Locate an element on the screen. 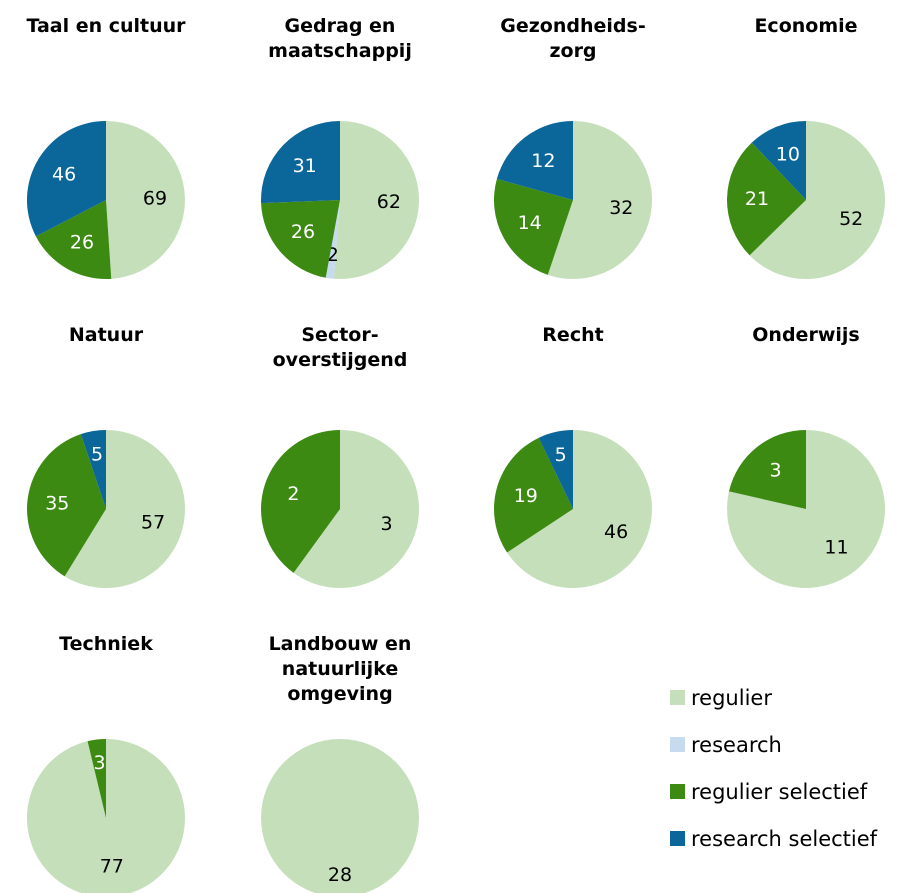  slice-label: 2 is located at coordinates (293, 494).